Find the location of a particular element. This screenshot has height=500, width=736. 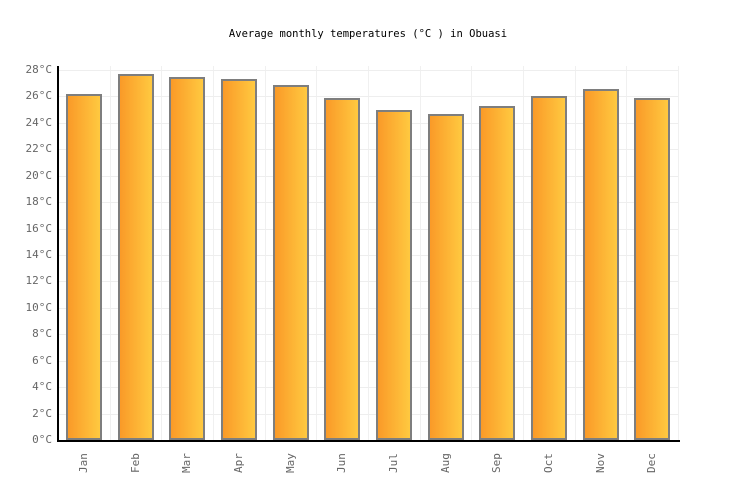

y-tick-label: 26°C is located at coordinates (39, 95).